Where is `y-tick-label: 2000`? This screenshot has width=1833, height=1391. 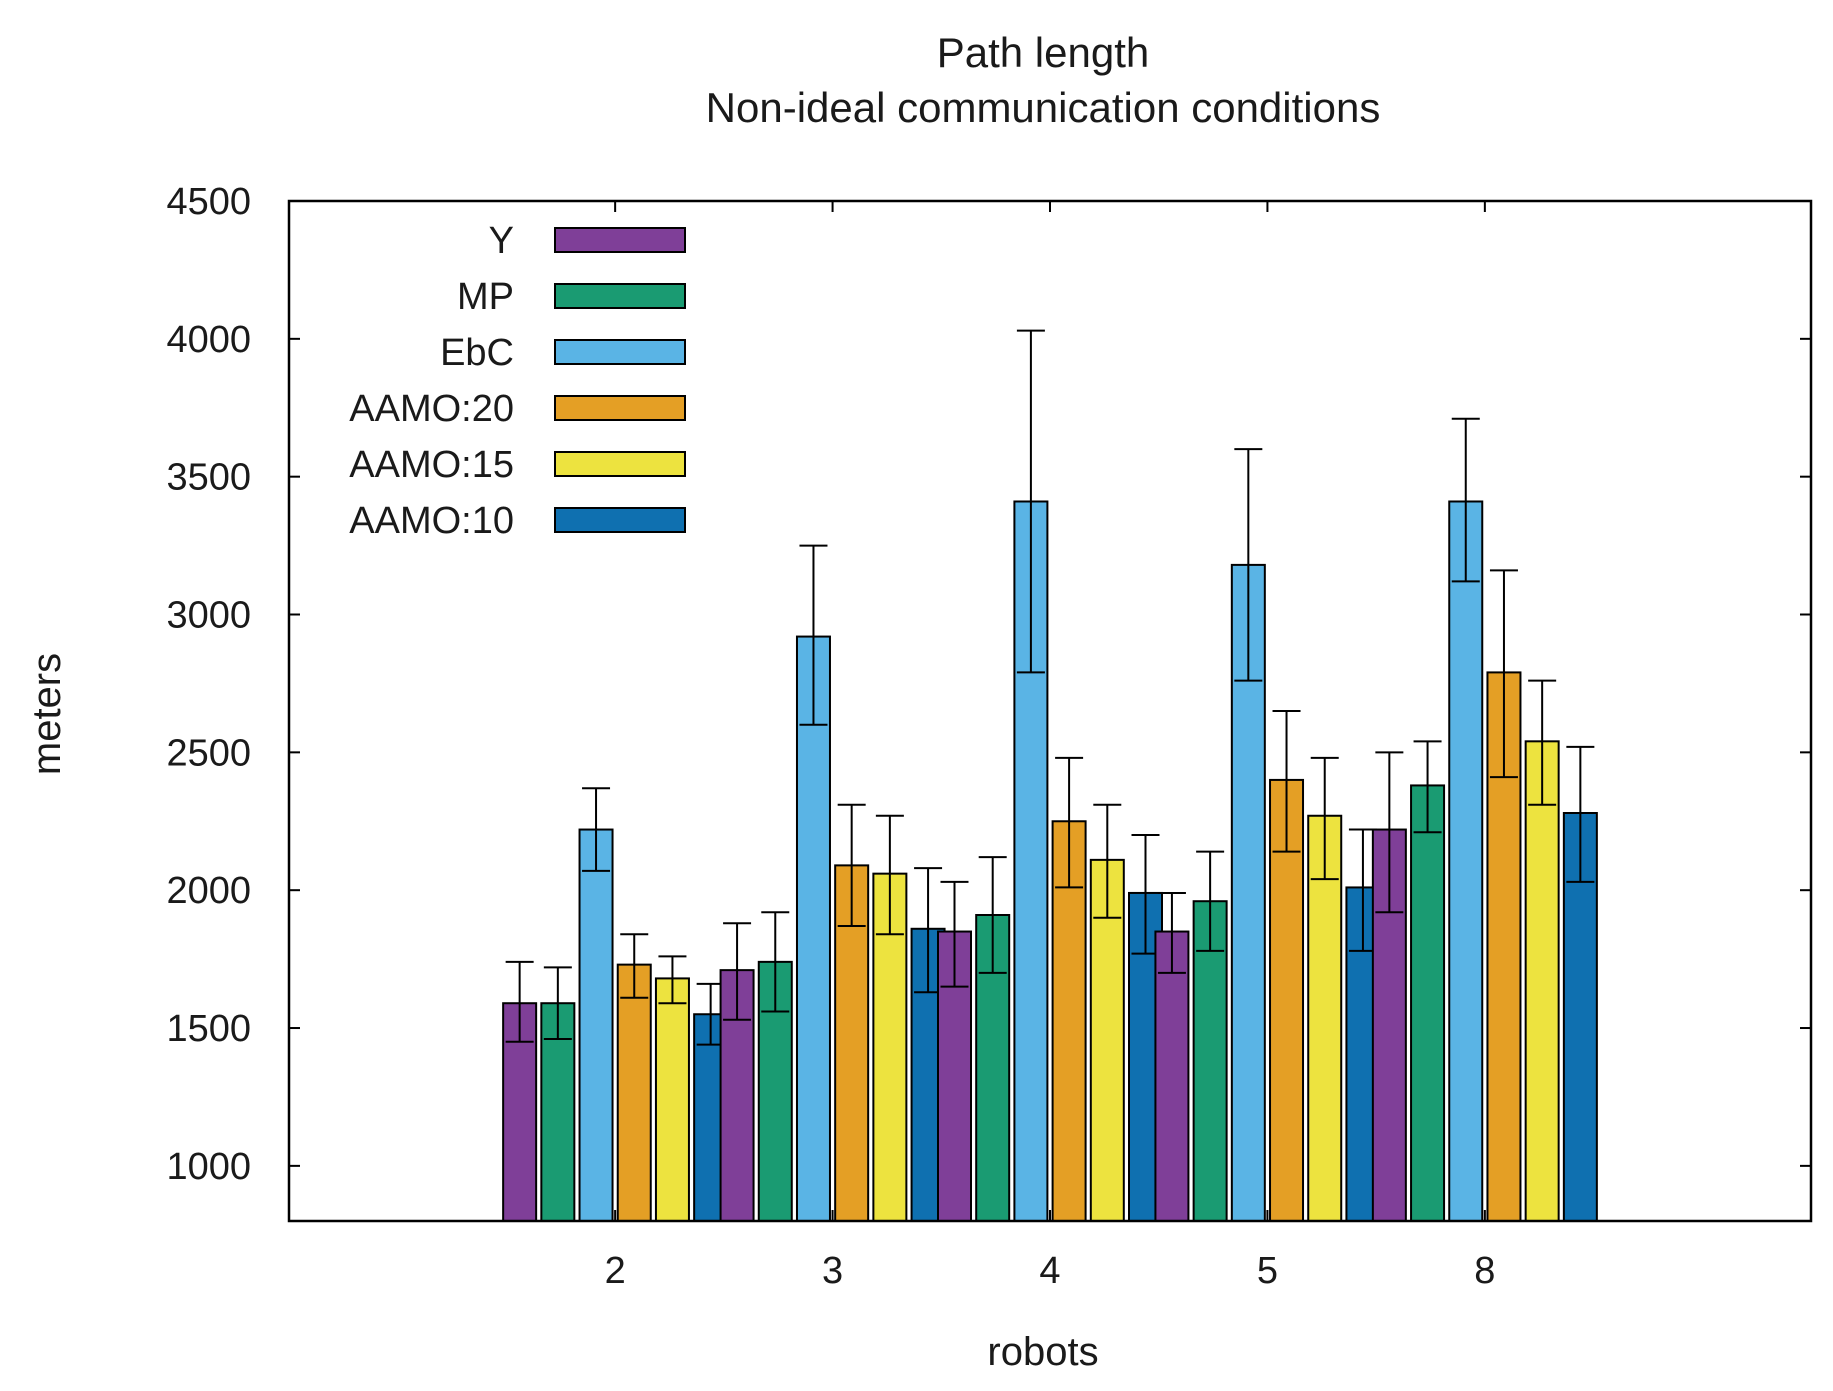
y-tick-label: 2000 is located at coordinates (208, 891).